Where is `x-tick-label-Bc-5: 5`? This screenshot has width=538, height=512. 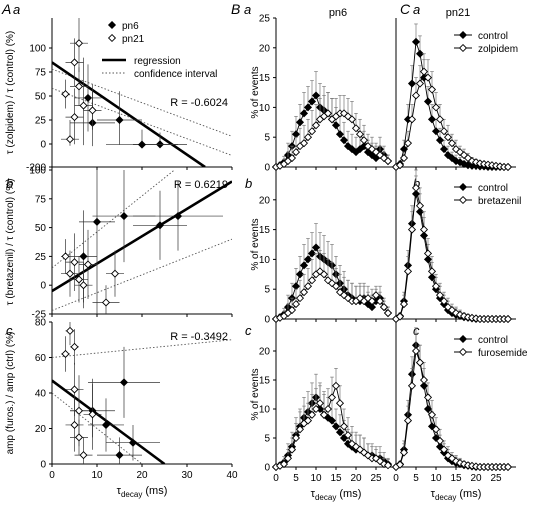
x-tick-label-Bc-5: 5 is located at coordinates (296, 478).